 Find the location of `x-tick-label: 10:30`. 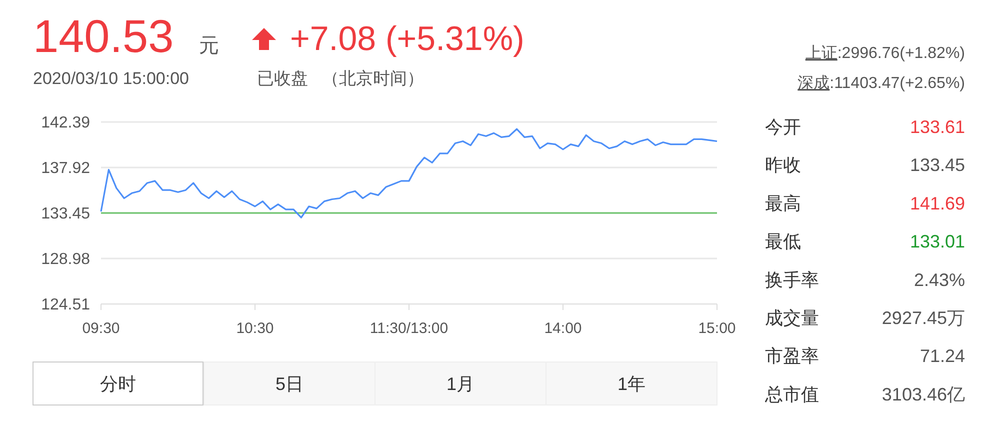

x-tick-label: 10:30 is located at coordinates (255, 328).